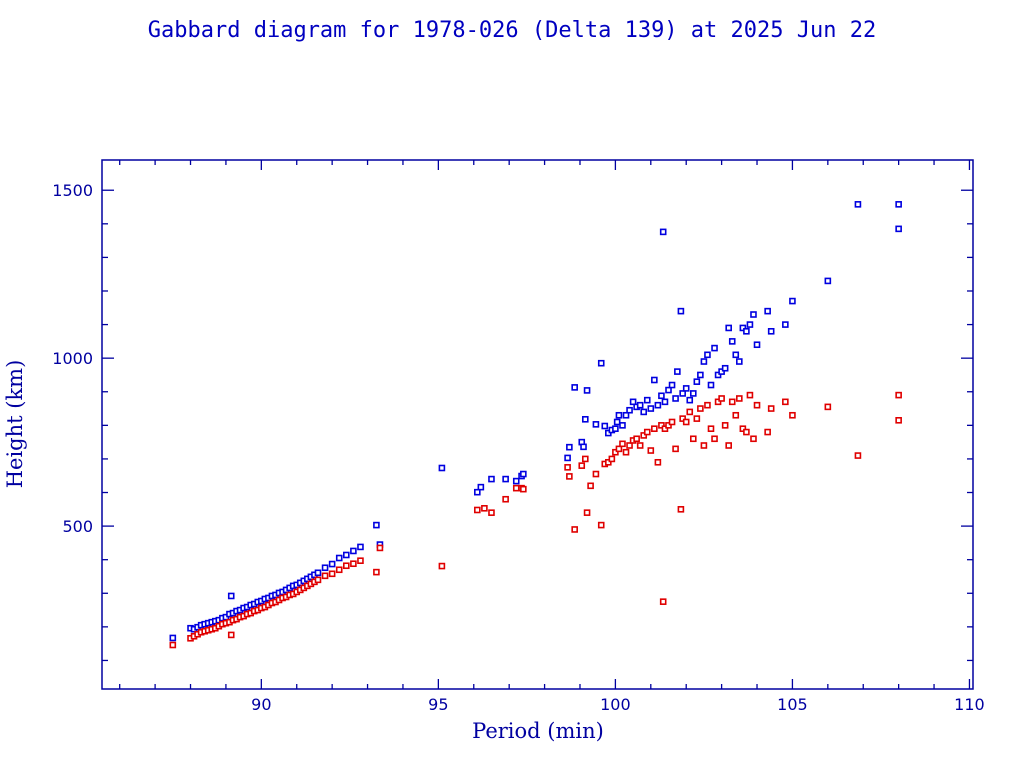  I want to click on x-tick-label: 100, so click(615, 704).